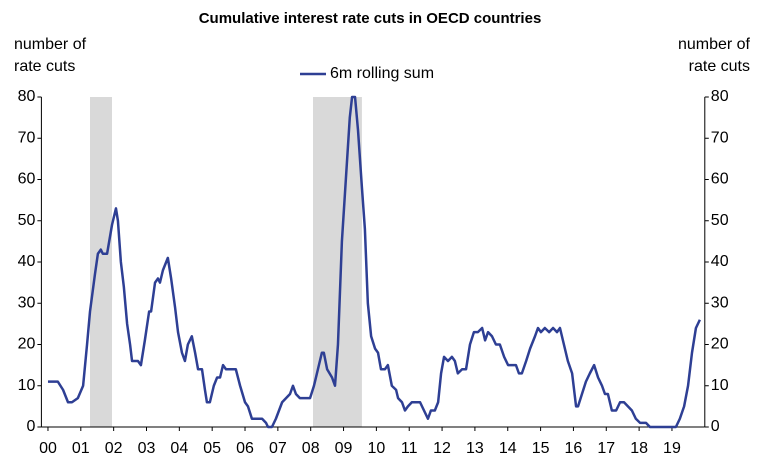  What do you see at coordinates (30, 426) in the screenshot?
I see `y-tick-label: 0` at bounding box center [30, 426].